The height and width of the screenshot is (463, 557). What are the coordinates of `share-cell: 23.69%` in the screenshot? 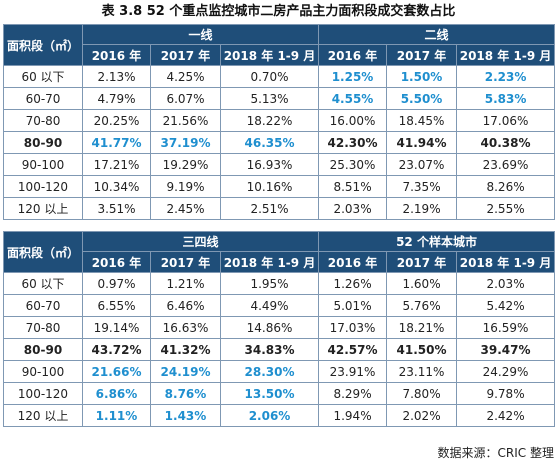 It's located at (506, 164).